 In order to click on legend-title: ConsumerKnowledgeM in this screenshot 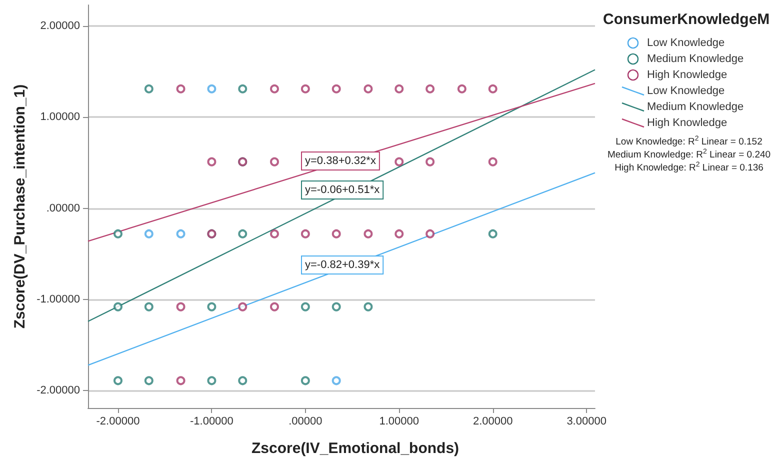, I will do `click(686, 19)`.